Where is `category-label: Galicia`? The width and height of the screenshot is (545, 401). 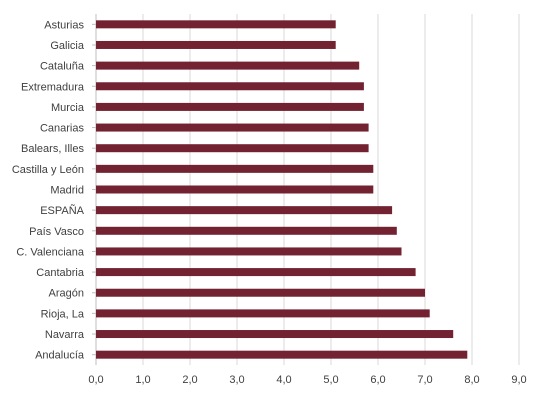 category-label: Galicia is located at coordinates (67, 46).